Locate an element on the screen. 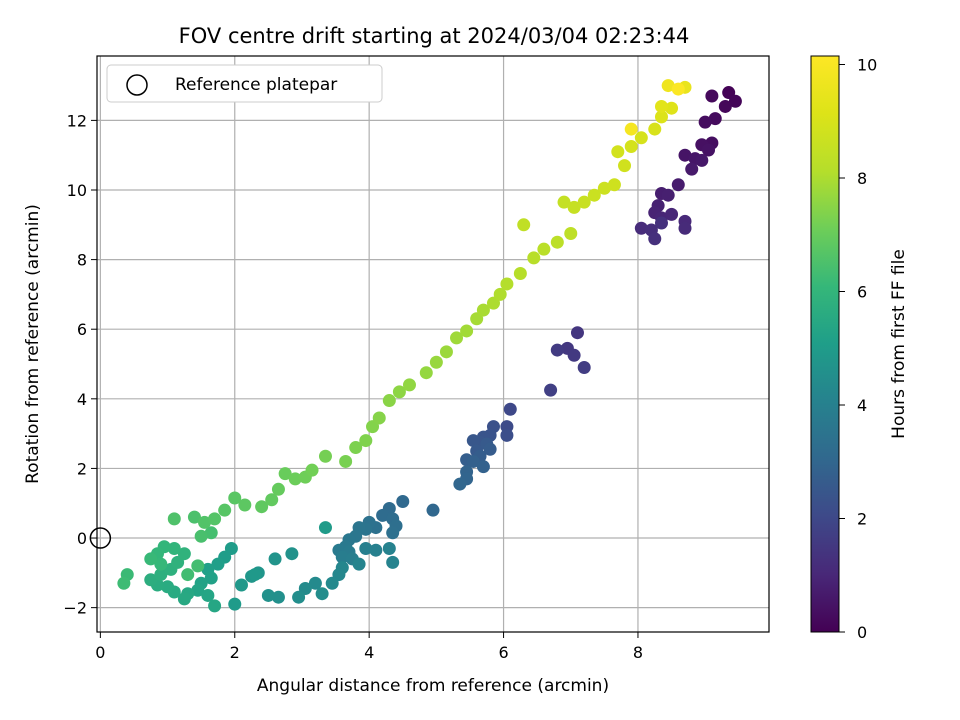 The width and height of the screenshot is (960, 720). x-tick-label: 8 is located at coordinates (638, 652).